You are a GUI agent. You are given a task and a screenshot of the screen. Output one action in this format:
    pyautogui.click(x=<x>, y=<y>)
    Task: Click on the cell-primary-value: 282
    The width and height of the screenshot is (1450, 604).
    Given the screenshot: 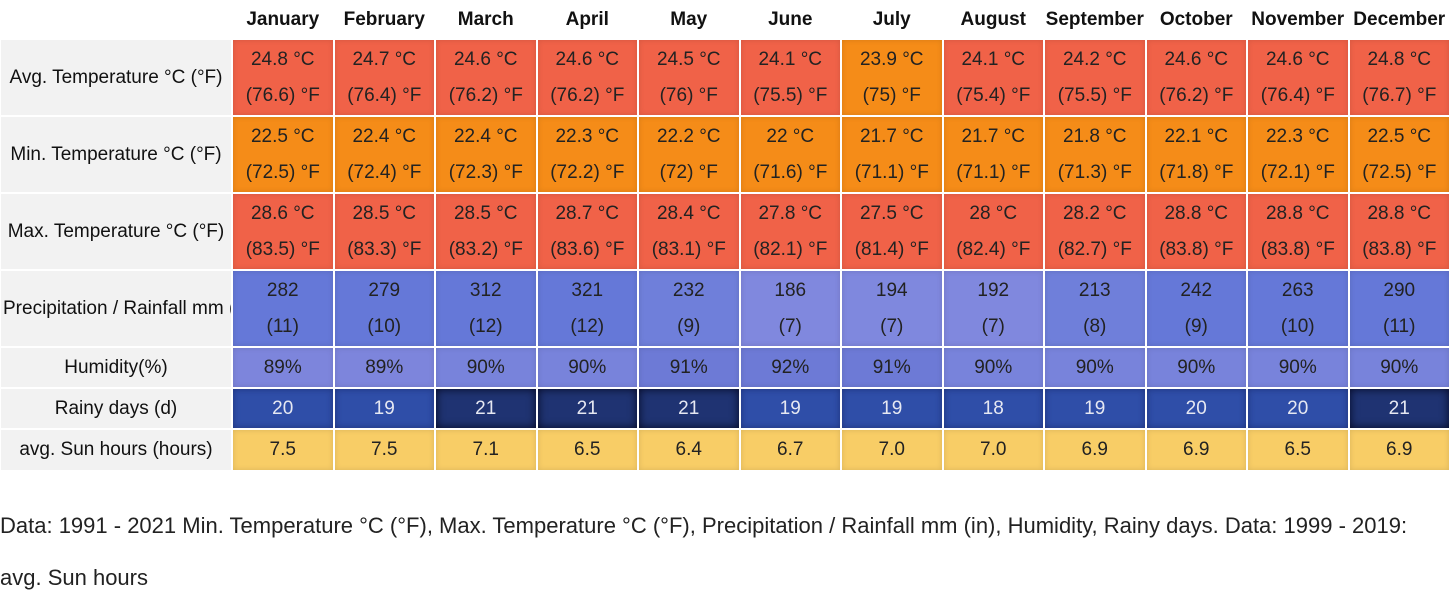 What is the action you would take?
    pyautogui.click(x=282, y=290)
    